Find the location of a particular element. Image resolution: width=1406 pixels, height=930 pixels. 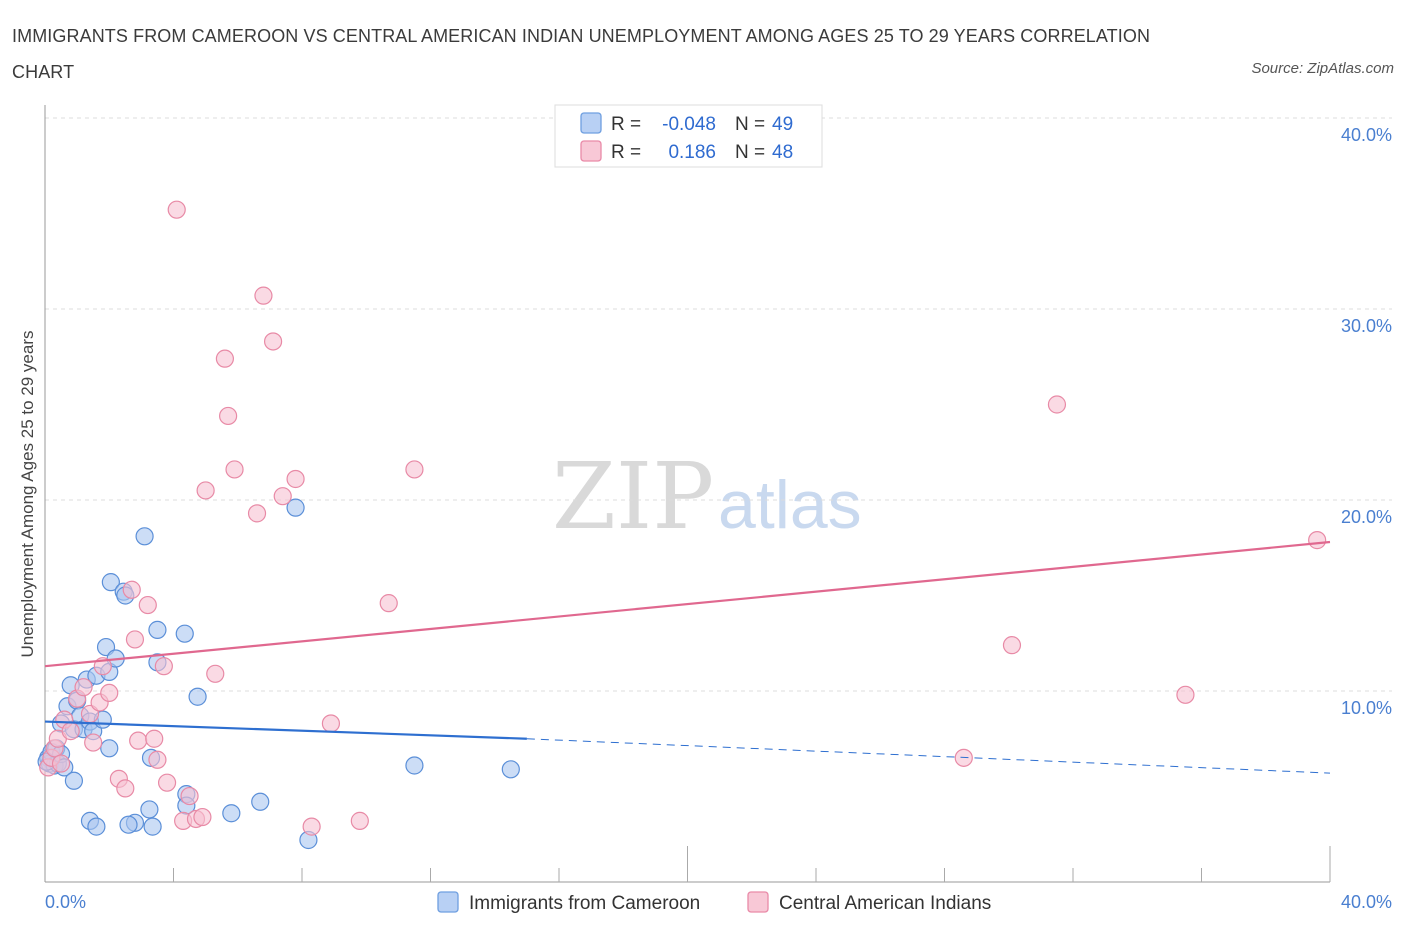

y-tick-label: 20.0% is located at coordinates (1366, 517).